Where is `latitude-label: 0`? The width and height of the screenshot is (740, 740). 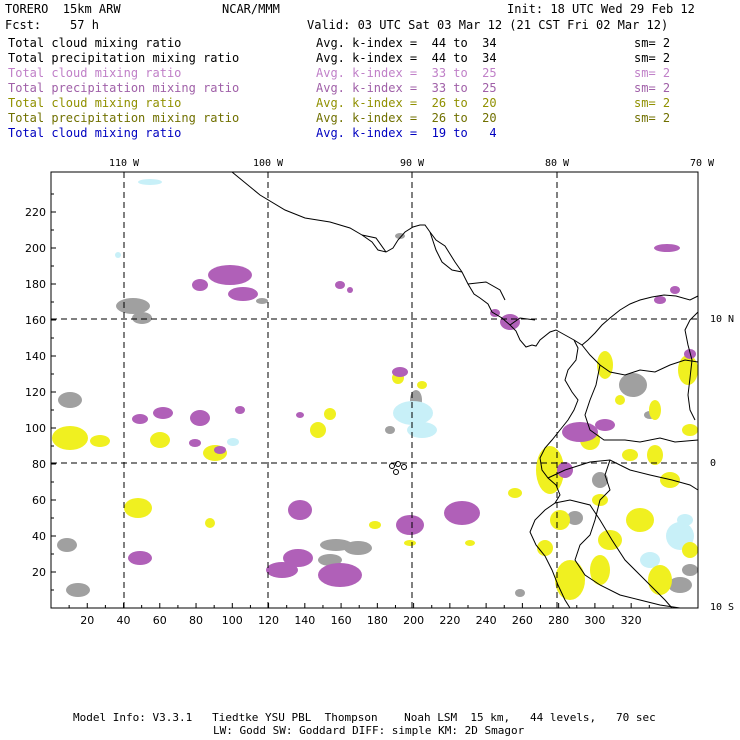
latitude-label: 0 is located at coordinates (713, 463).